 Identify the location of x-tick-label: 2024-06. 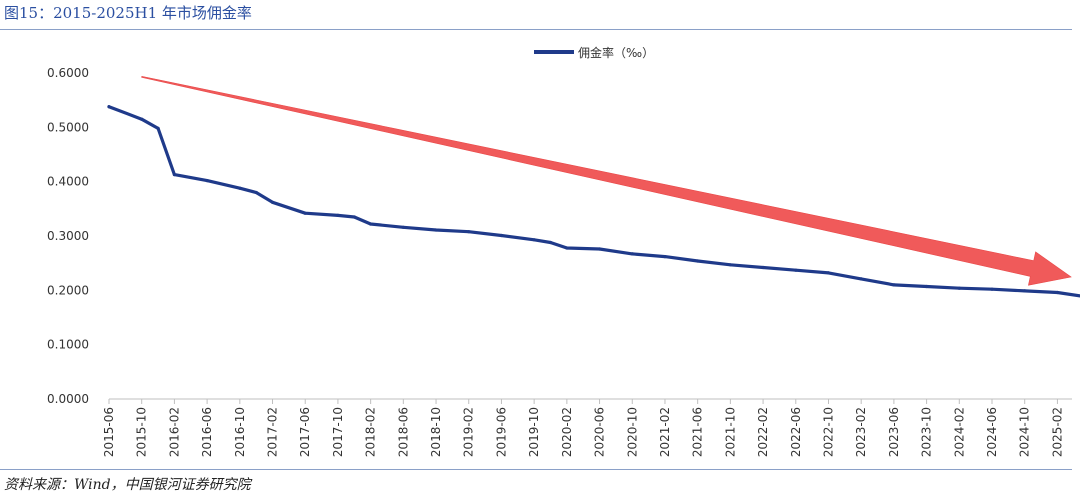
(992, 432).